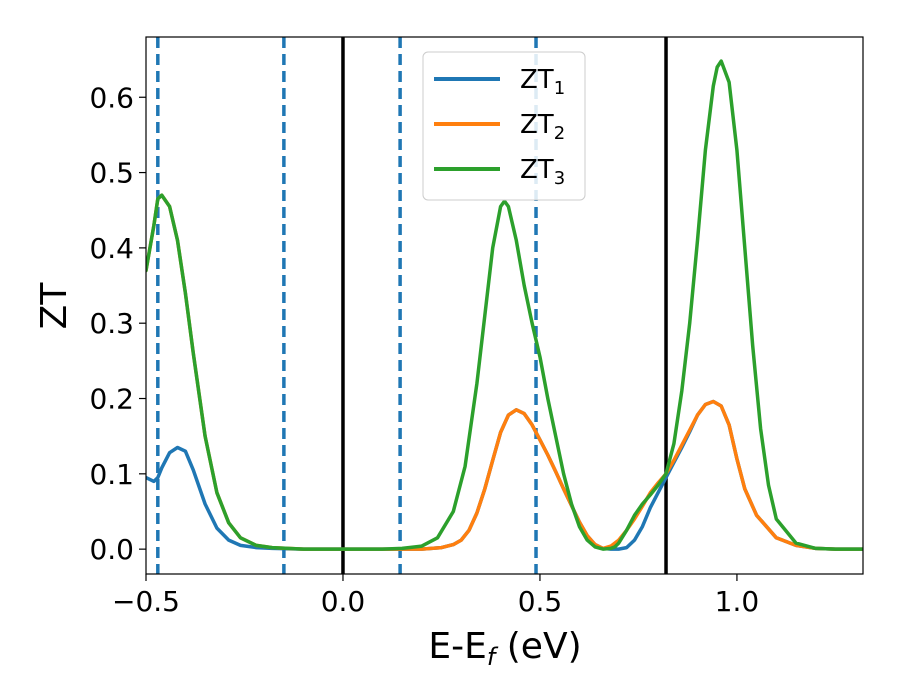 The width and height of the screenshot is (900, 700). I want to click on y-axis-label: ZT, so click(54, 306).